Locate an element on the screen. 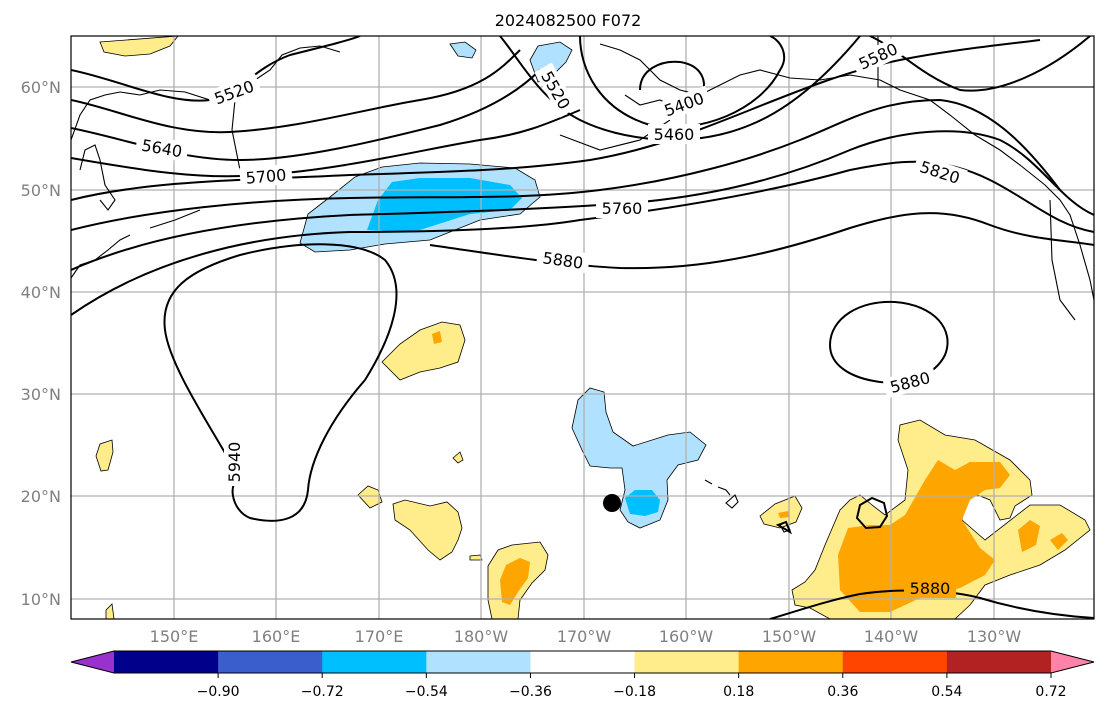 The height and width of the screenshot is (712, 1105). colorbar-tick-label: −0.18 is located at coordinates (634, 692).